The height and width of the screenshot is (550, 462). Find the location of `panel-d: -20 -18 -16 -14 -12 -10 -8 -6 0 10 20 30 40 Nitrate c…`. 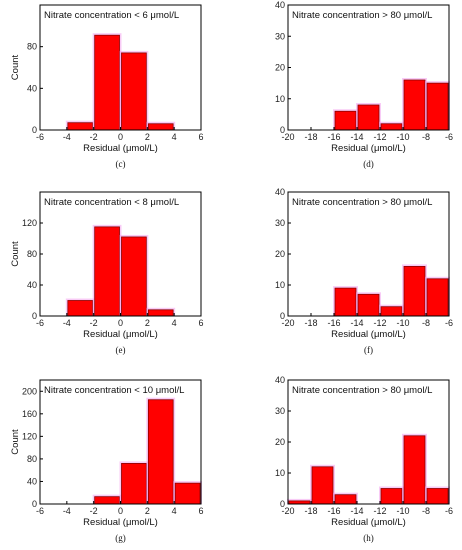

panel-d: -20 -18 -16 -14 -12 -10 -8 -6 0 10 20 30 40 Nitrate c… is located at coordinates (364, 84).